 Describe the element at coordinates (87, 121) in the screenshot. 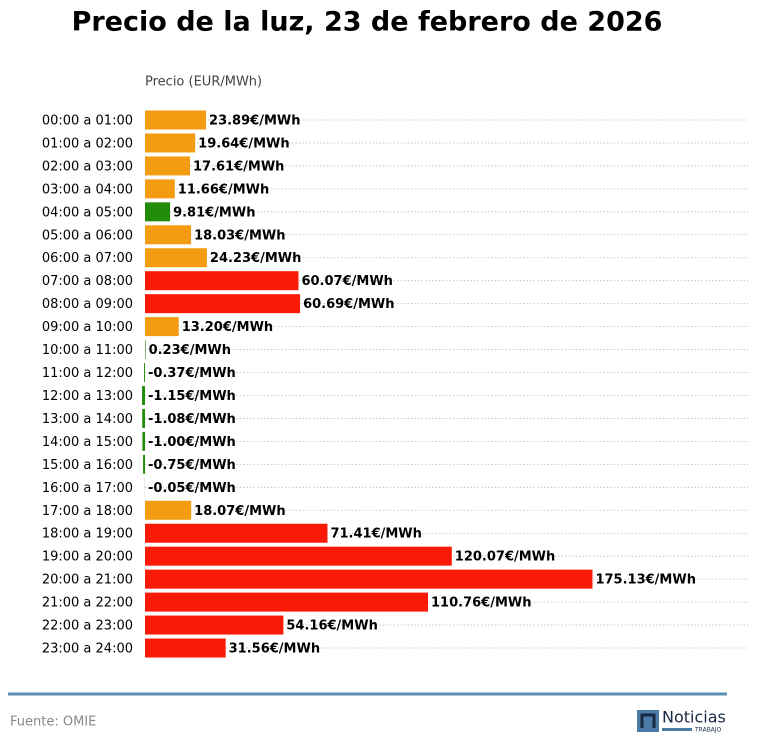

I see `y-tick-label: 00:00 a 01:00` at that location.